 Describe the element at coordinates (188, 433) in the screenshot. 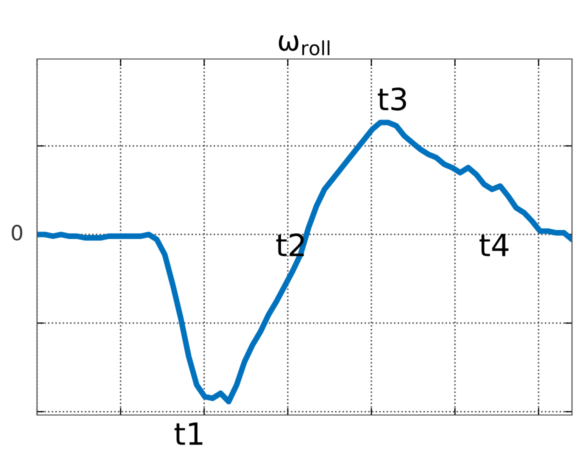

I see `text: t1` at that location.